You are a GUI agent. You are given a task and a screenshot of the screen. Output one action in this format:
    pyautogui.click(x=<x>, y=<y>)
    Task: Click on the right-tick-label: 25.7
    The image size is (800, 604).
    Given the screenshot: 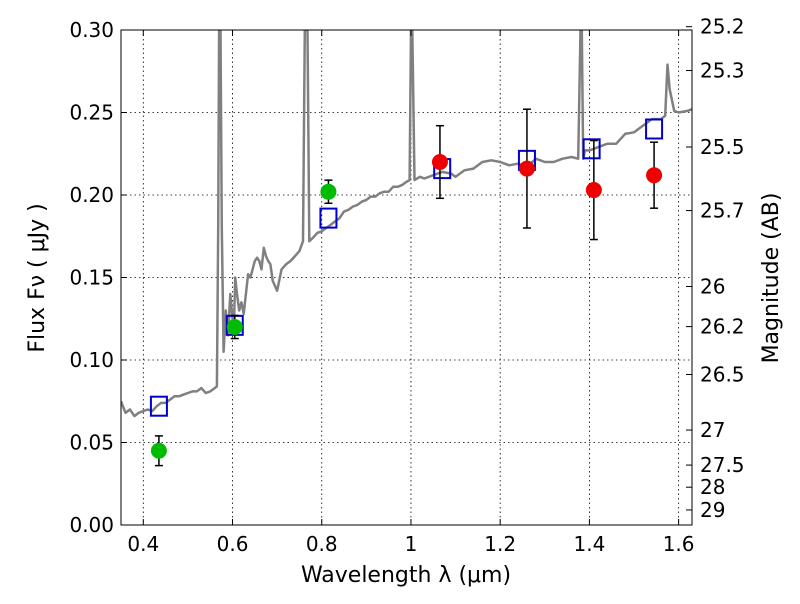 What is the action you would take?
    pyautogui.click(x=722, y=211)
    